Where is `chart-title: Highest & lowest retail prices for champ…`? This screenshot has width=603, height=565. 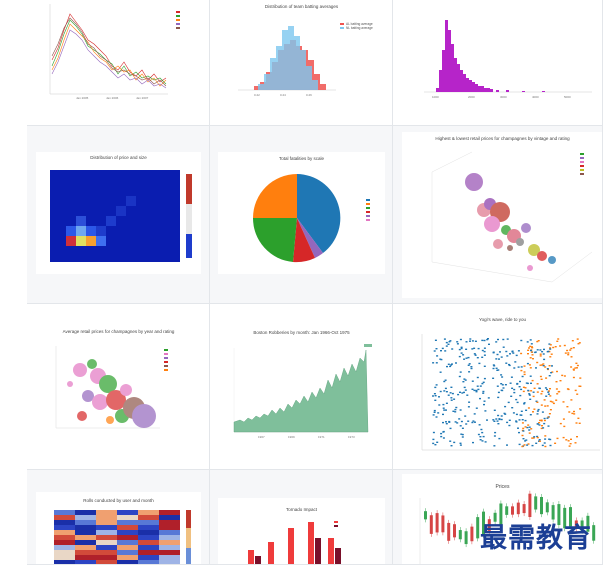
chart-title: Highest & lowest retail prices for champ… is located at coordinates (502, 138).